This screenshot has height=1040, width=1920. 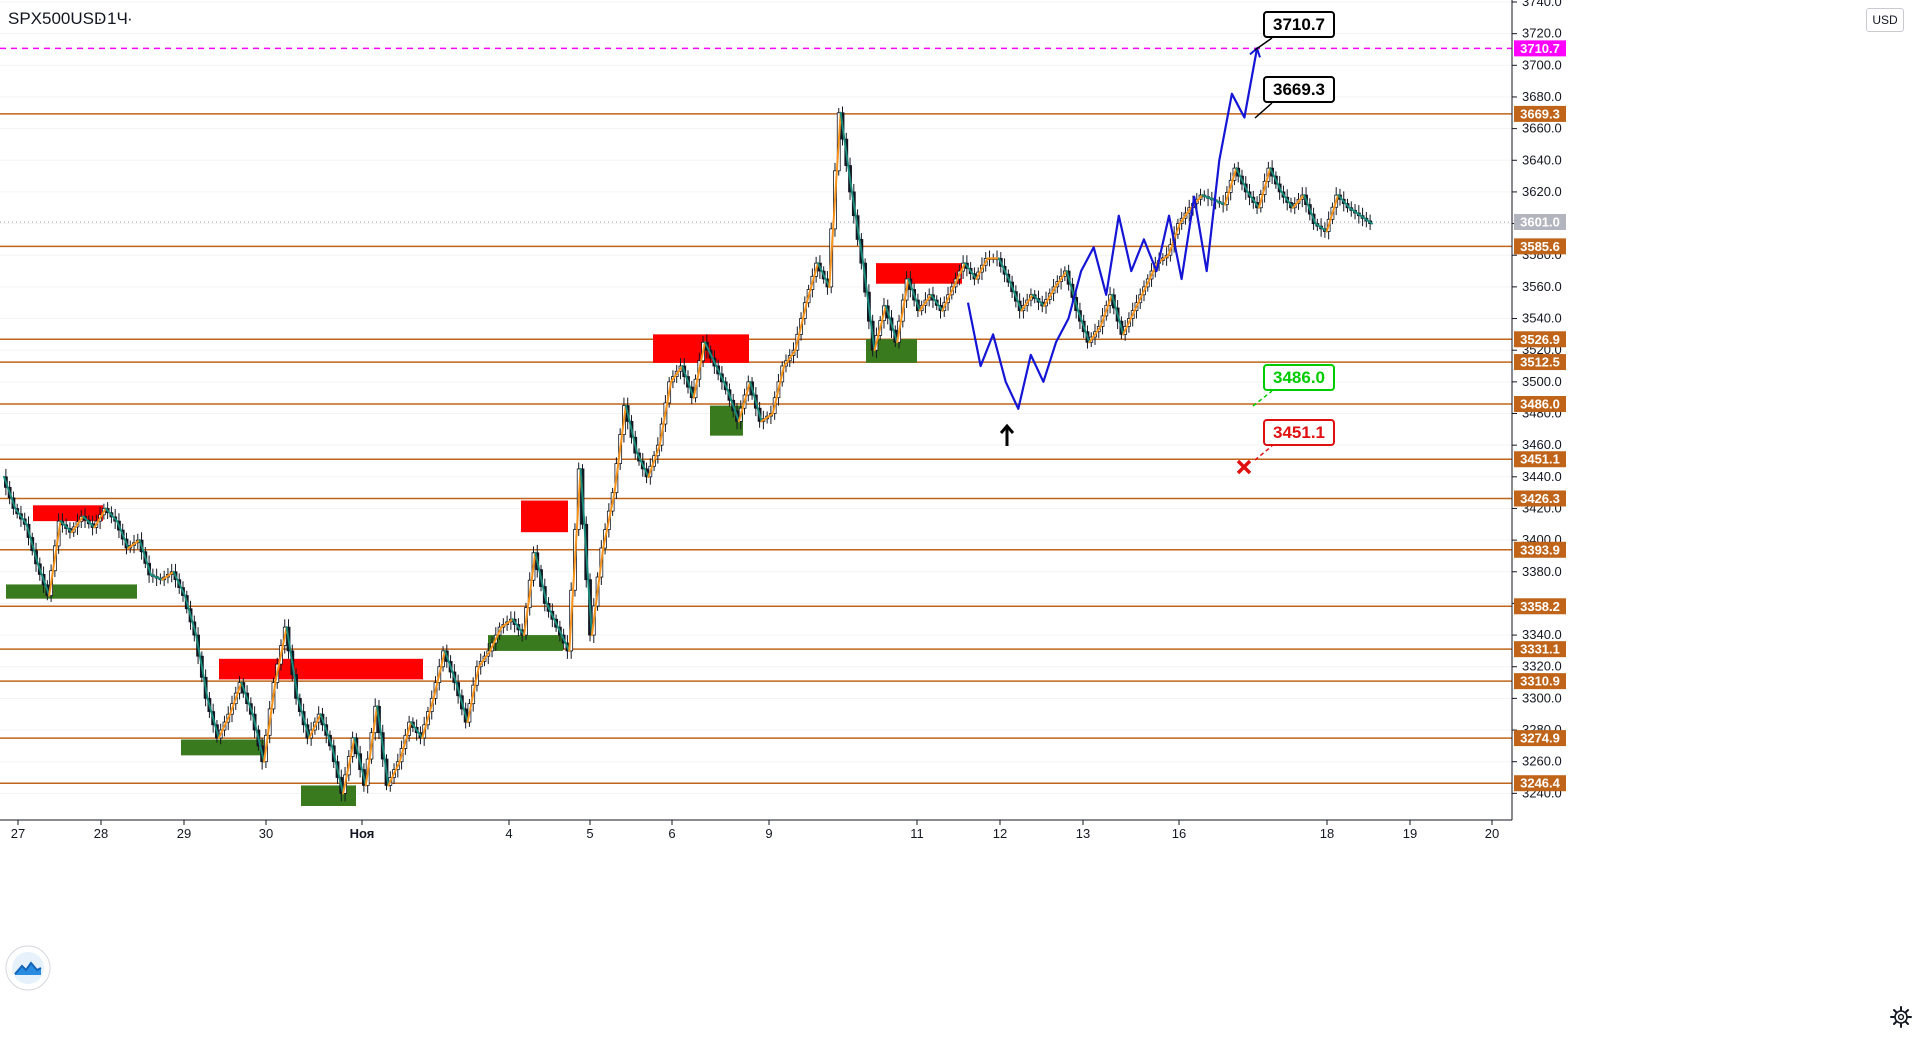 I want to click on current-price-tag, so click(x=1540, y=221).